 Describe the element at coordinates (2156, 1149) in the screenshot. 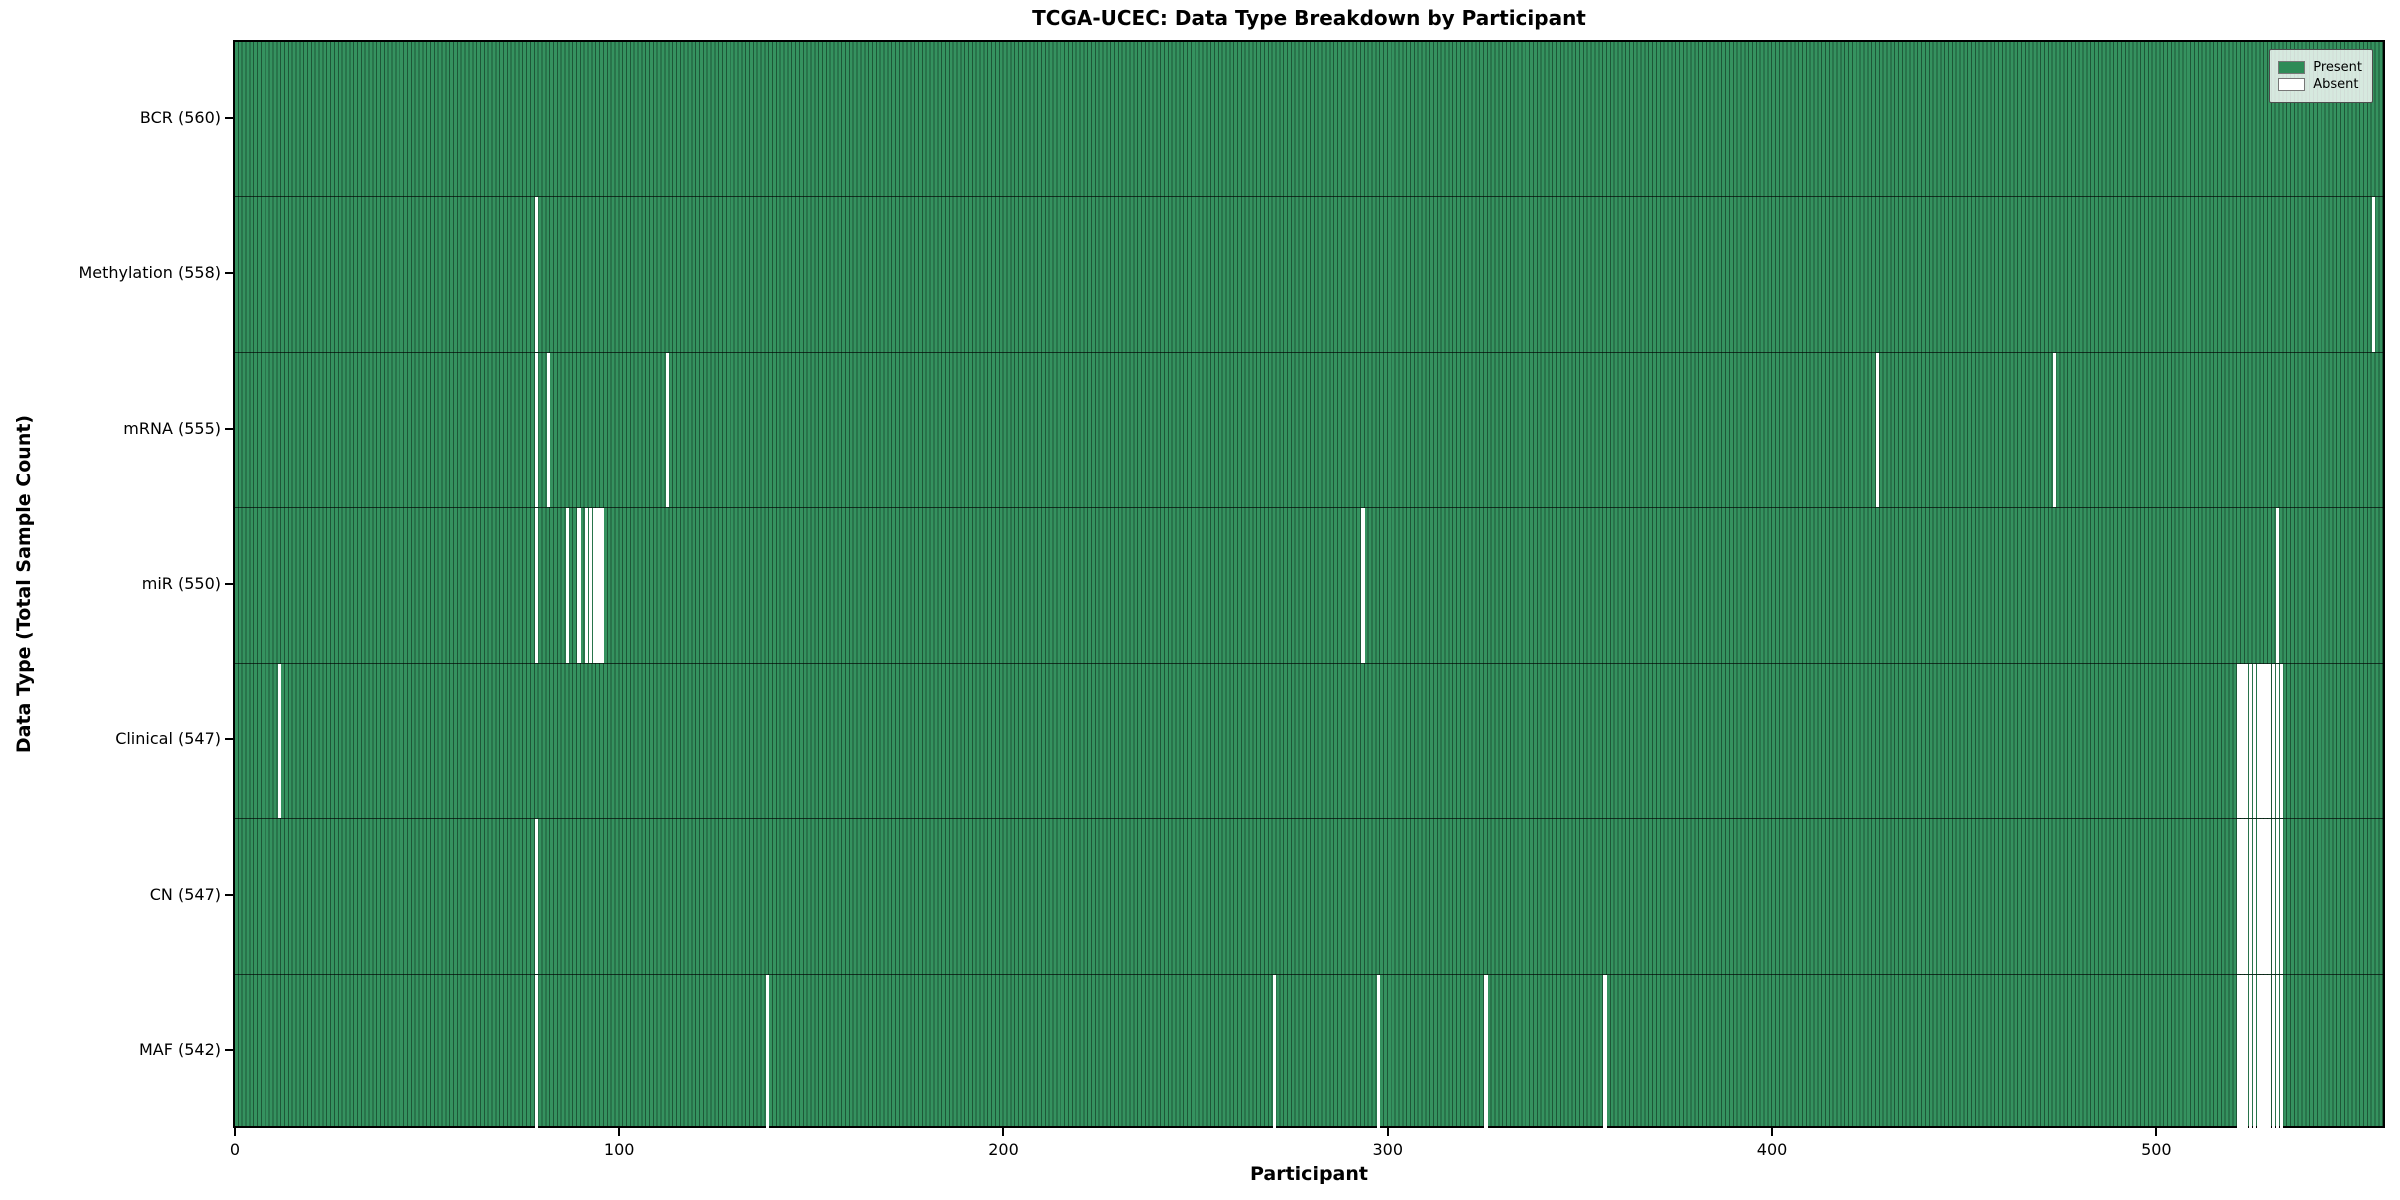

I see `x-tick-label: 500` at that location.